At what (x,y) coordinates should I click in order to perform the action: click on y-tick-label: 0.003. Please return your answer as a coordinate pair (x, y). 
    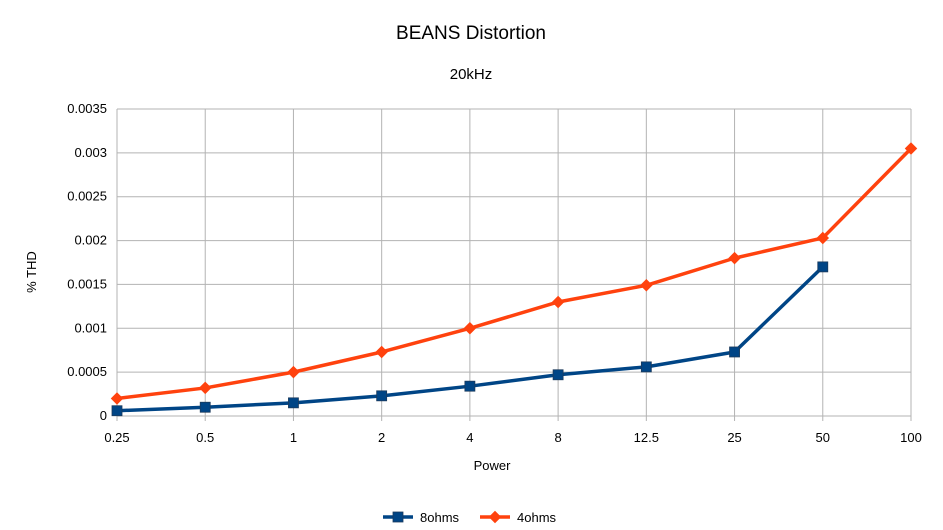
    Looking at the image, I should click on (90, 152).